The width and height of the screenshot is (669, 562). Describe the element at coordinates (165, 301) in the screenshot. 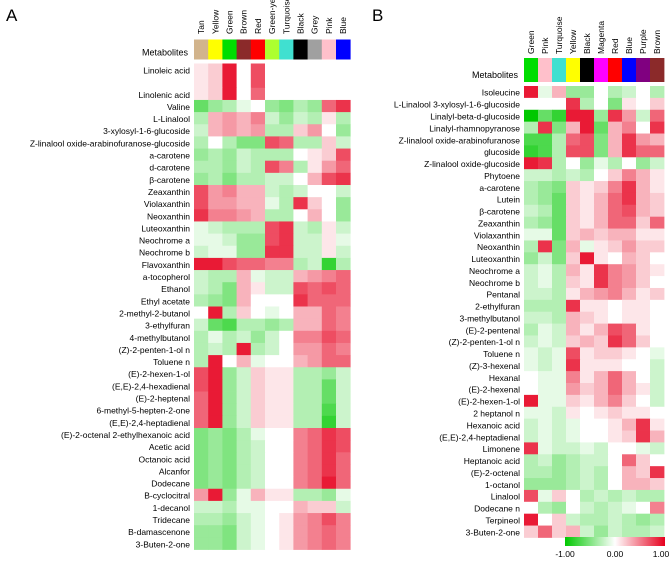

I see `panel-a-row-label: Ethyl acetate` at that location.